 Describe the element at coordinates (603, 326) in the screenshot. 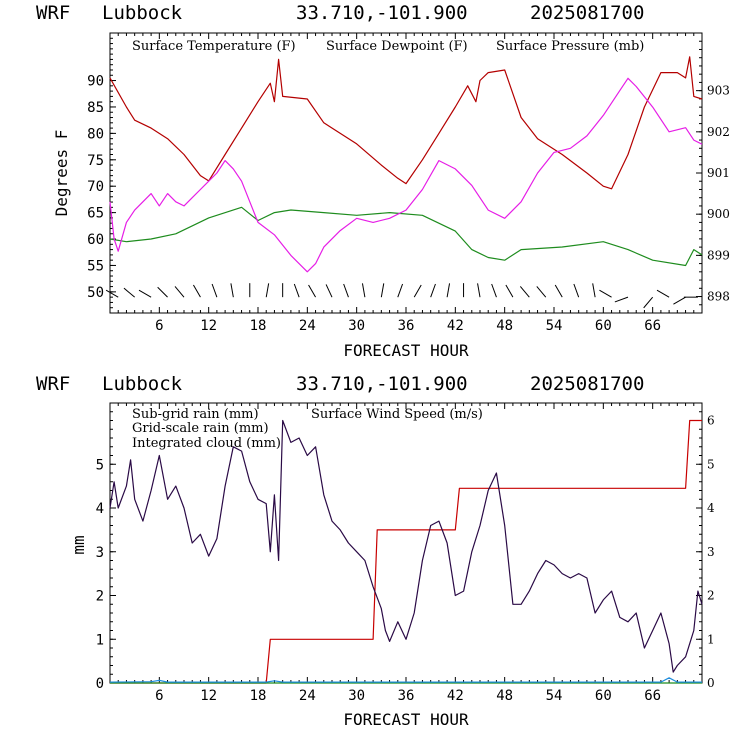

I see `top-x-tick-label: 60` at that location.